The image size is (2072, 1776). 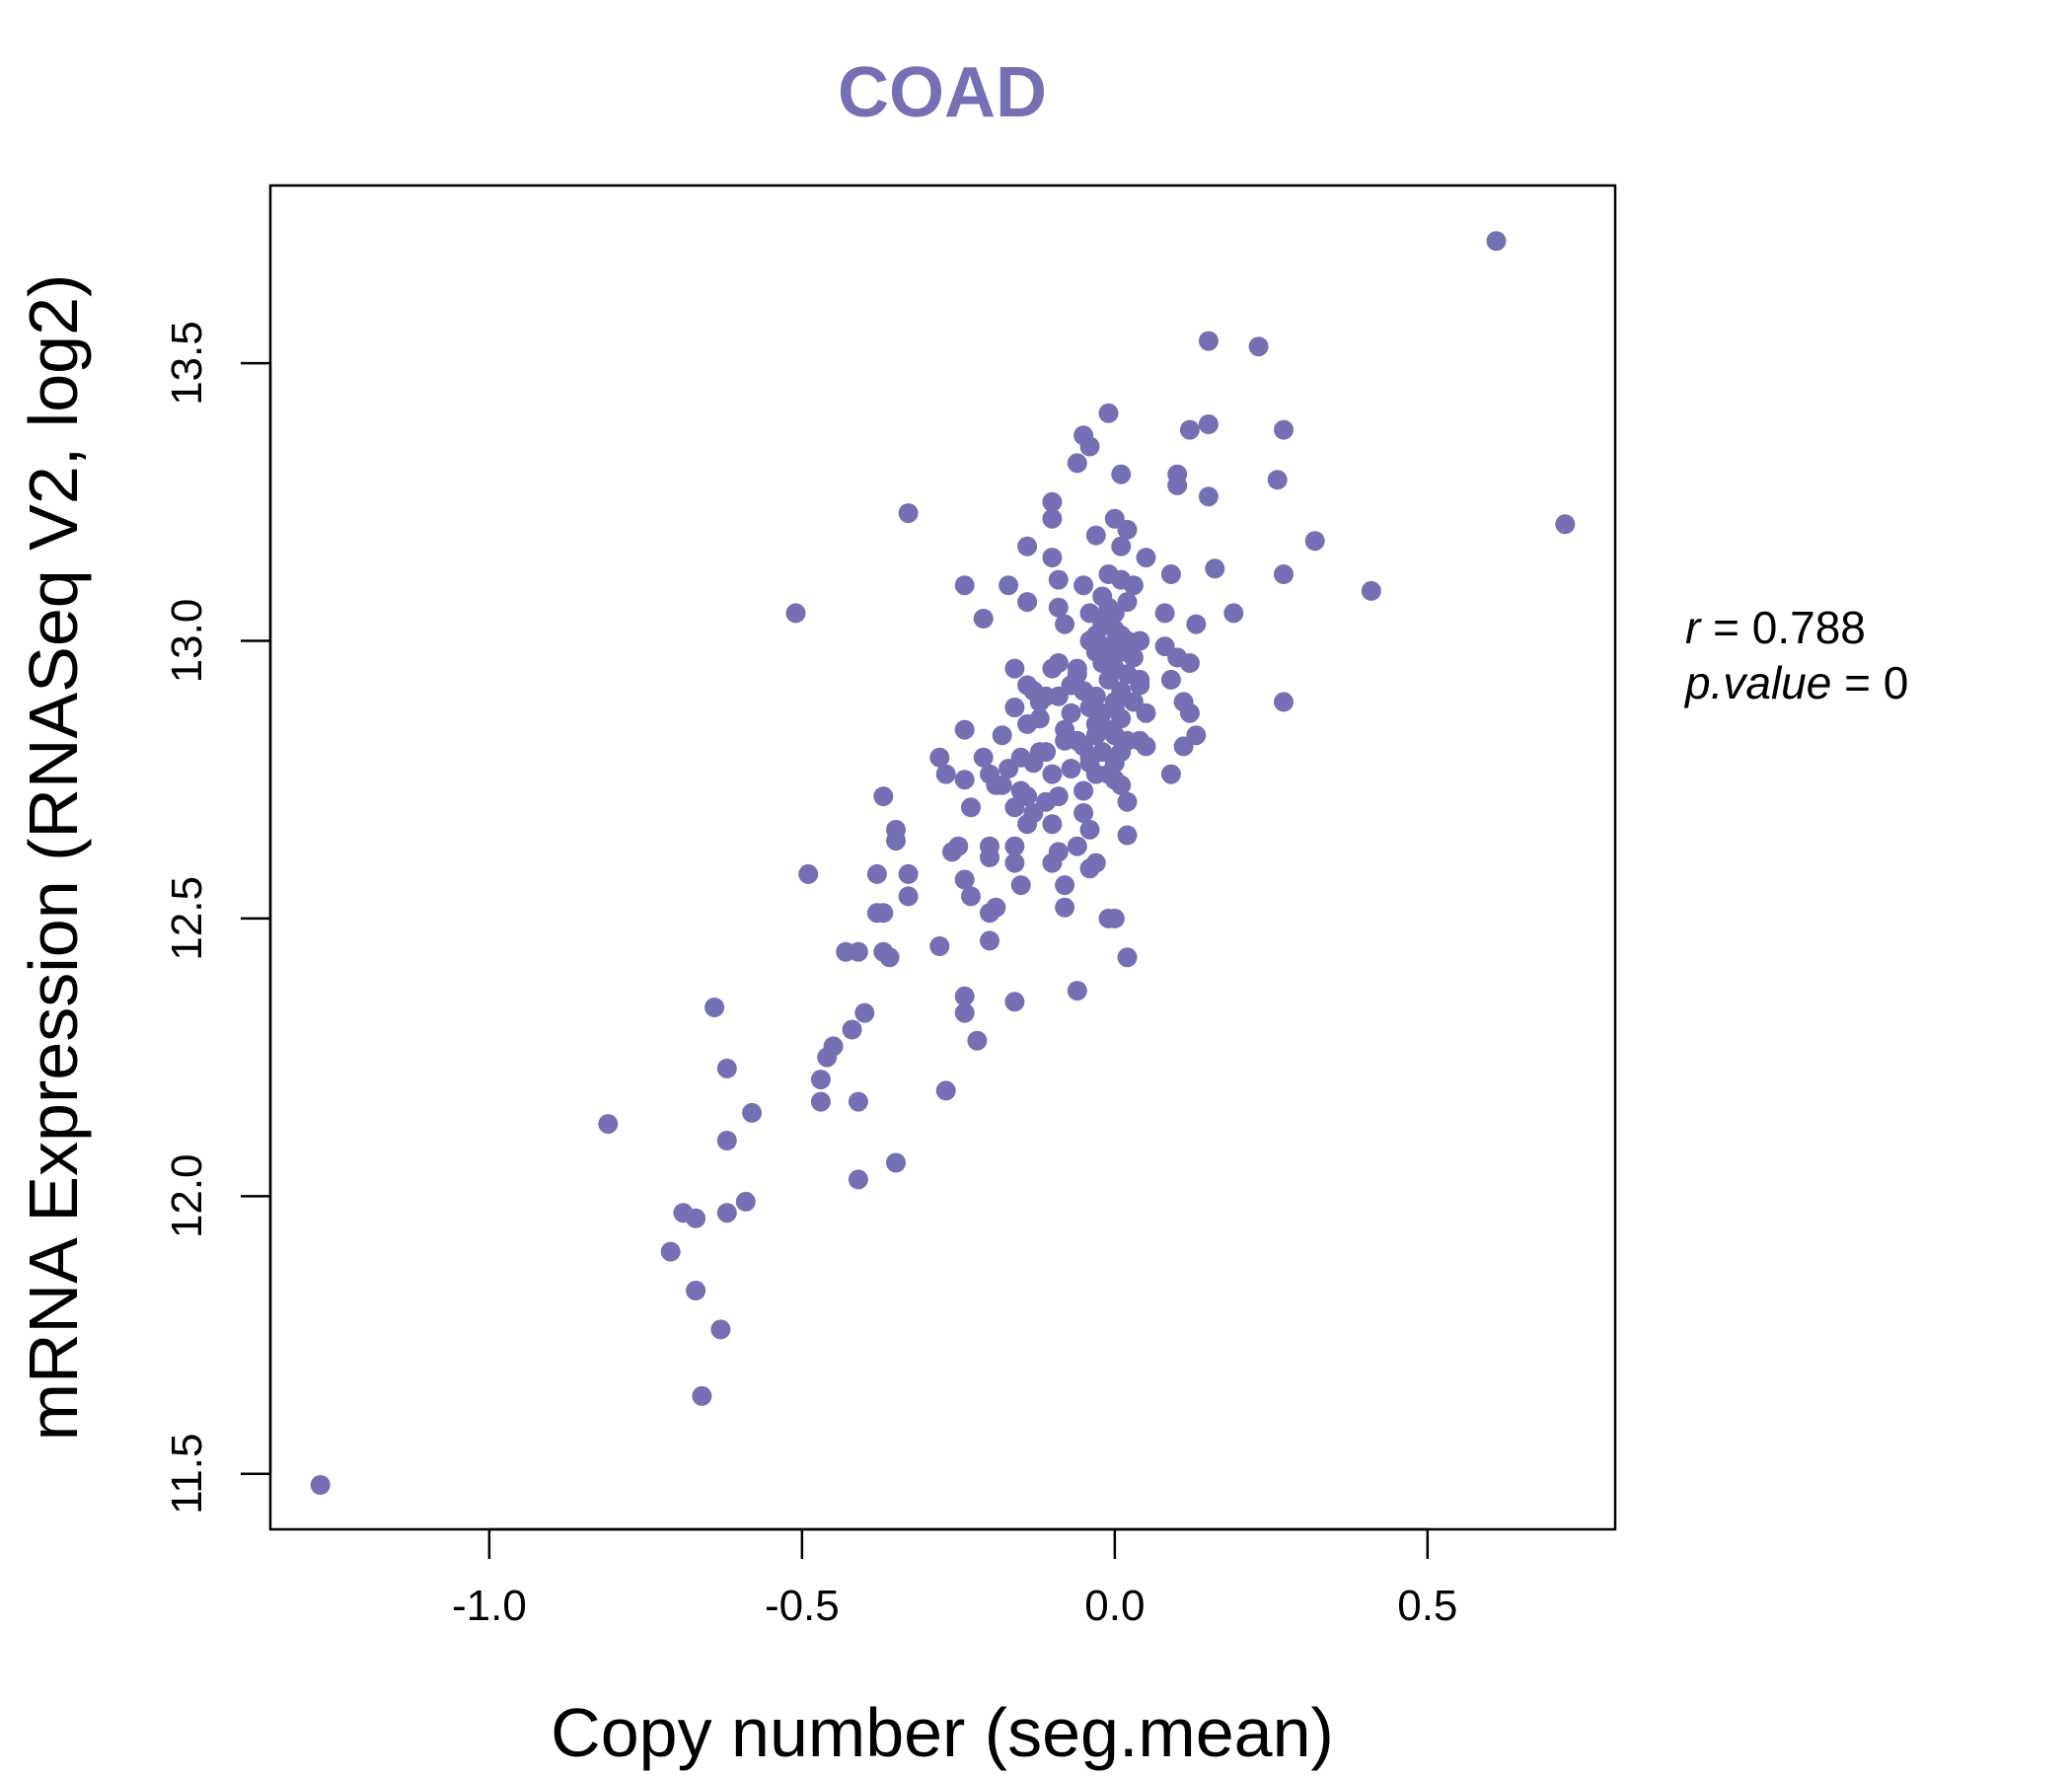 I want to click on y-tick-label: 13.0, so click(x=187, y=642).